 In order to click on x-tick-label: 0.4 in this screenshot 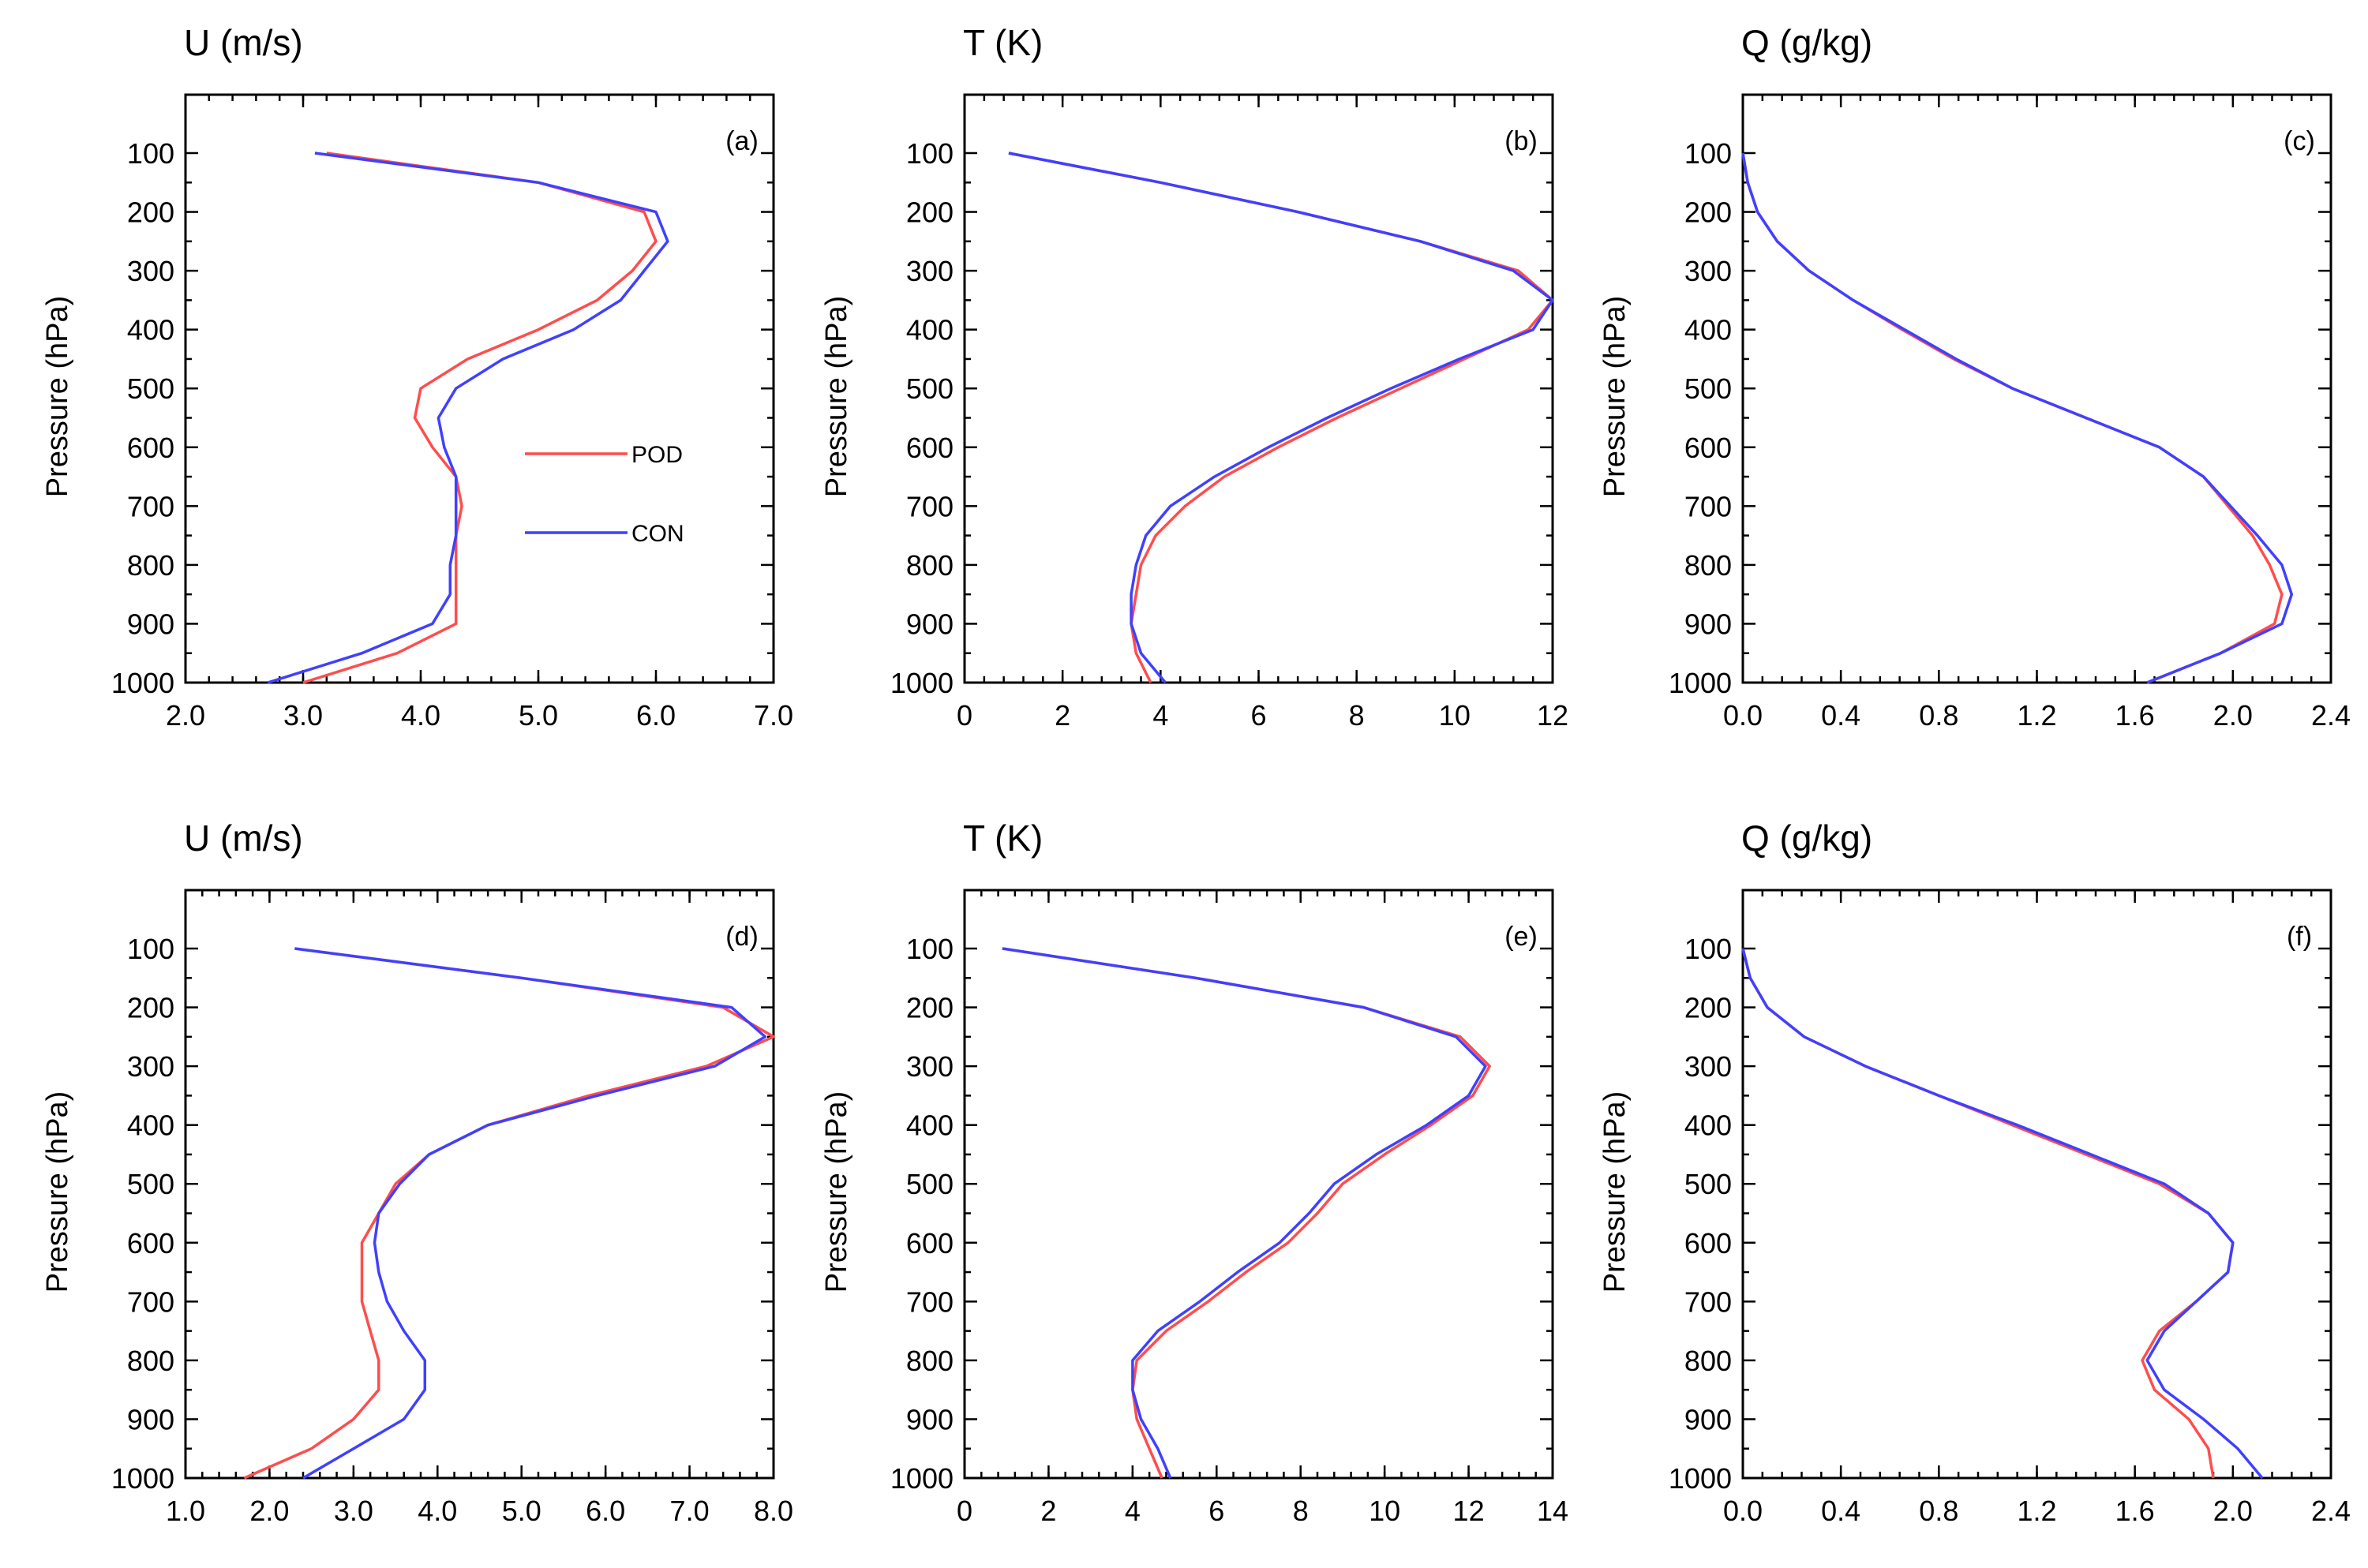, I will do `click(1840, 1511)`.